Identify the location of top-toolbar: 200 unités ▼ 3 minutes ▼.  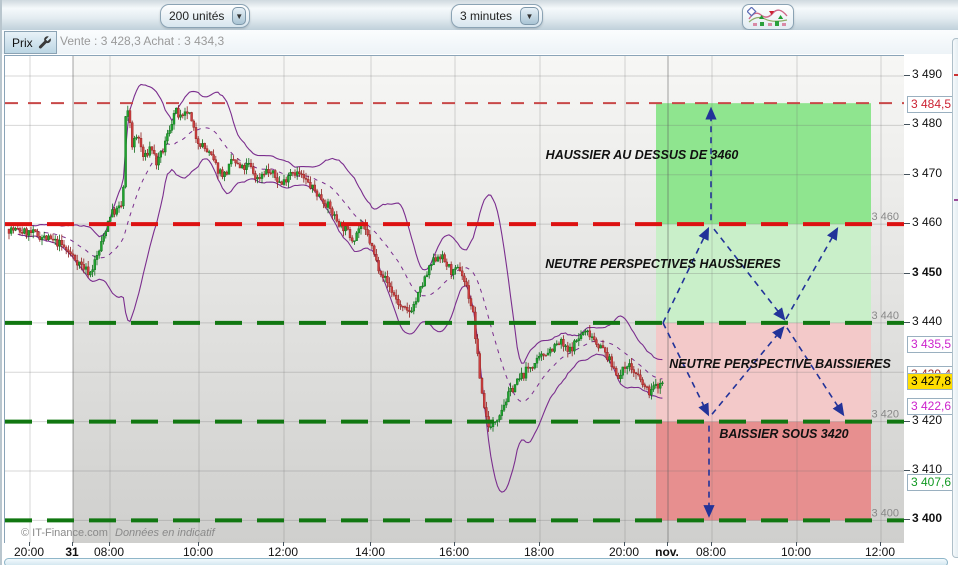
(480, 15).